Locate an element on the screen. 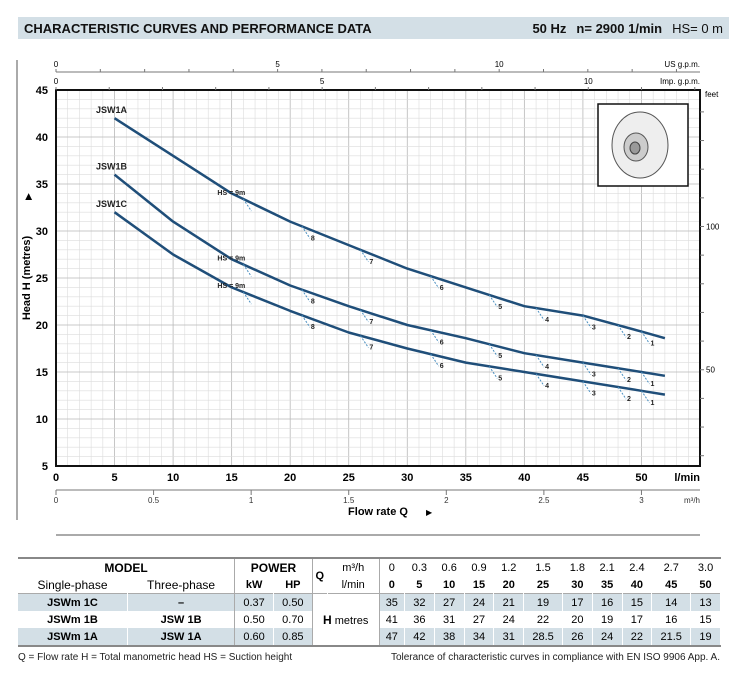  y-tick-label: 15 is located at coordinates (42, 373).